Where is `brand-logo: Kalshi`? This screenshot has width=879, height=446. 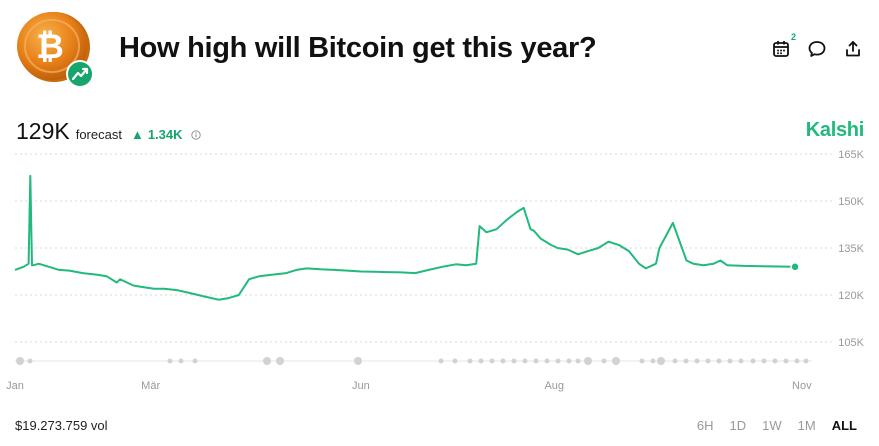 brand-logo: Kalshi is located at coordinates (835, 130).